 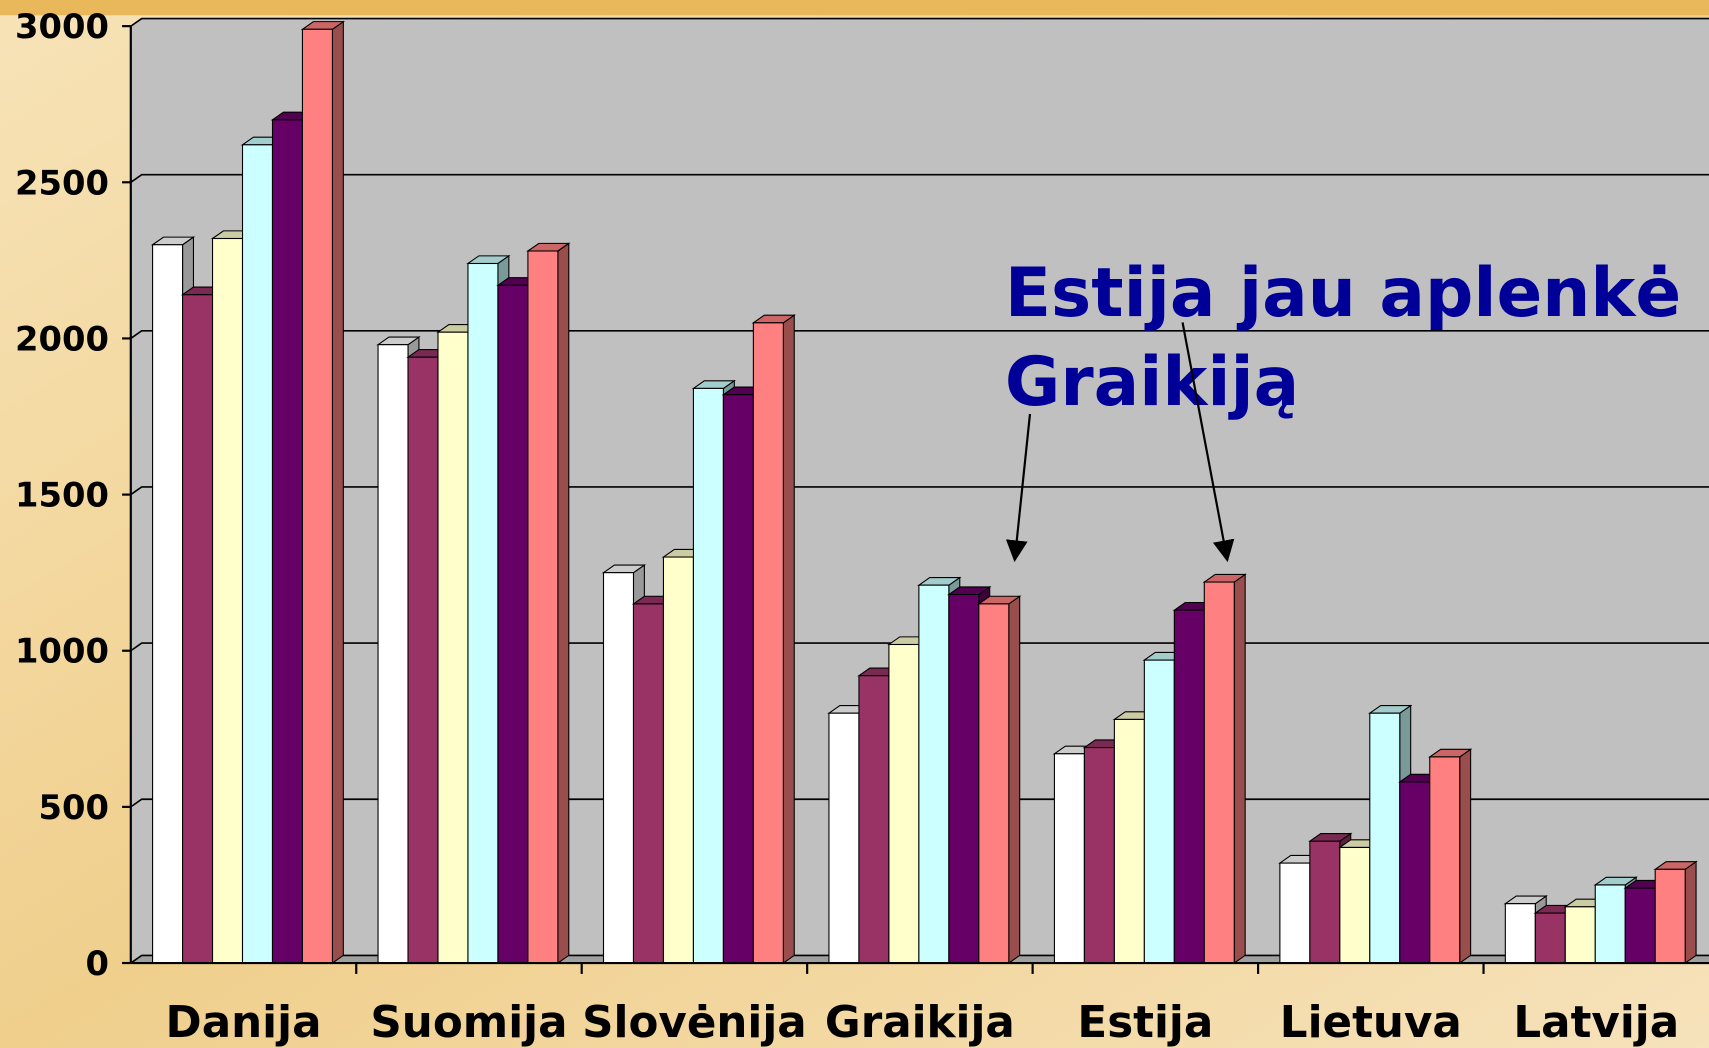 I want to click on x-tick-label: Estija, so click(x=1145, y=1023).